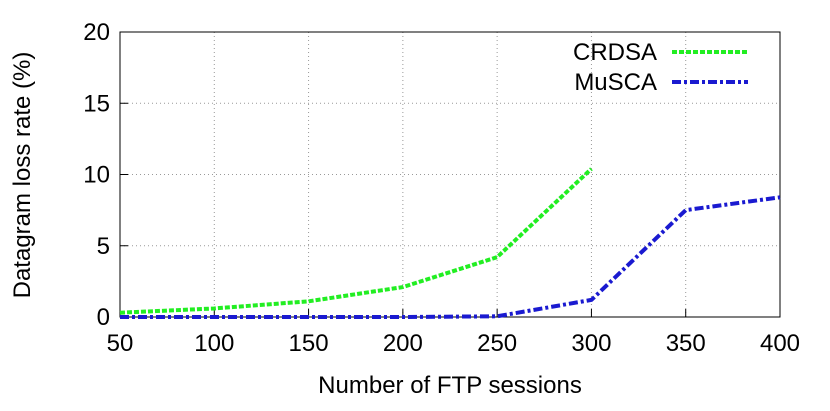 The image size is (830, 411). Describe the element at coordinates (591, 343) in the screenshot. I see `x-tick-label: 300` at that location.